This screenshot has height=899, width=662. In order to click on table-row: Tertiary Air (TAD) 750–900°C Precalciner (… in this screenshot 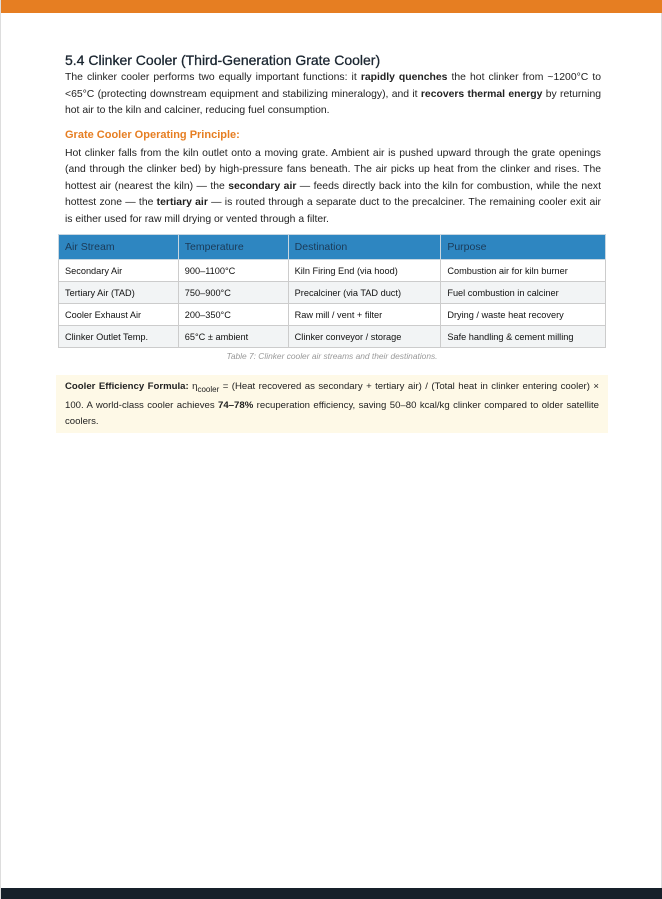, I will do `click(332, 292)`.